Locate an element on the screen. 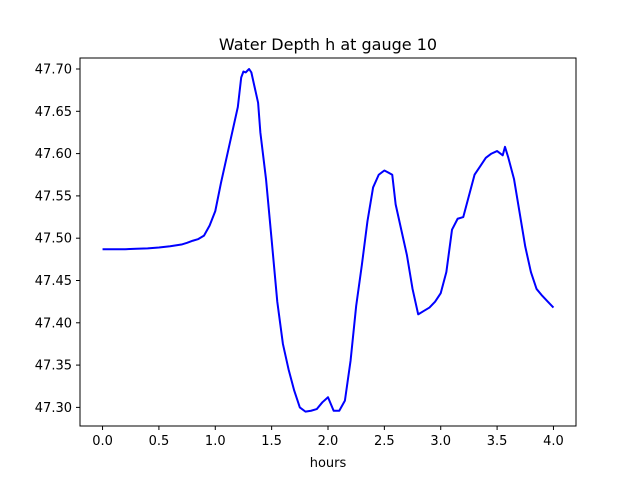 The image size is (640, 480). y-tick-label: 47.45 is located at coordinates (53, 281).